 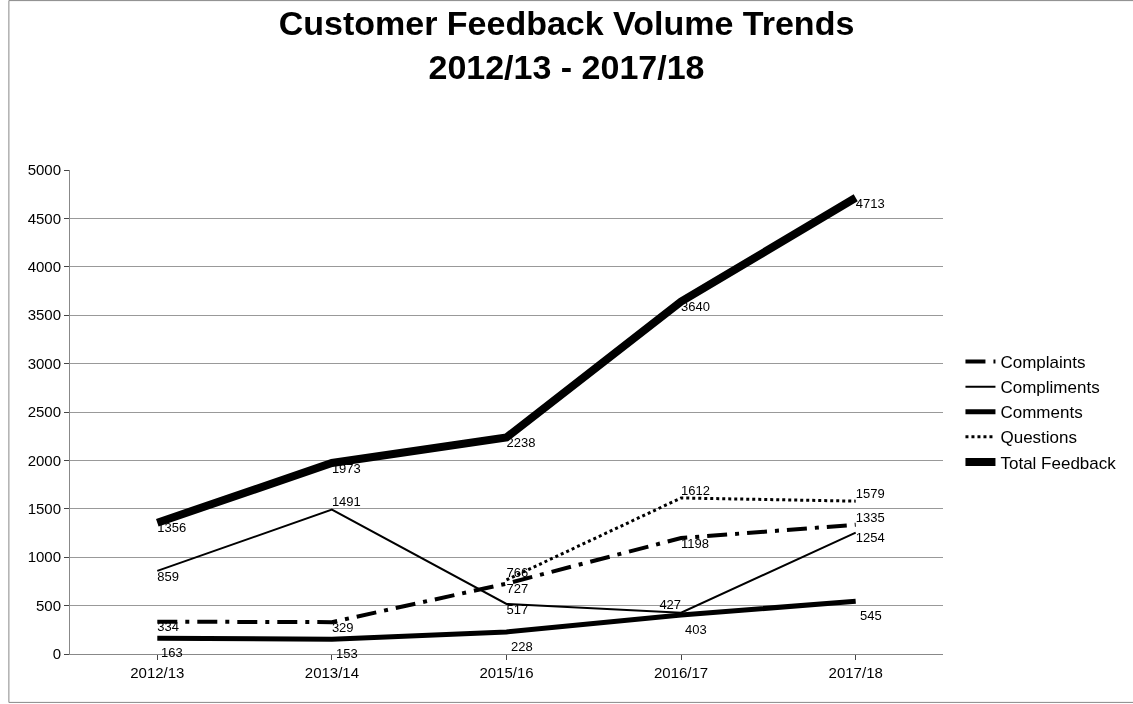 What do you see at coordinates (1058, 463) in the screenshot?
I see `legend-label: Total Feedback` at bounding box center [1058, 463].